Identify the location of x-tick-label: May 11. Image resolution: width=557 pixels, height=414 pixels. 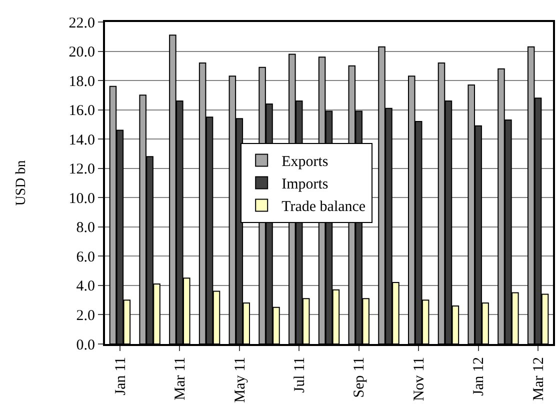
(240, 380).